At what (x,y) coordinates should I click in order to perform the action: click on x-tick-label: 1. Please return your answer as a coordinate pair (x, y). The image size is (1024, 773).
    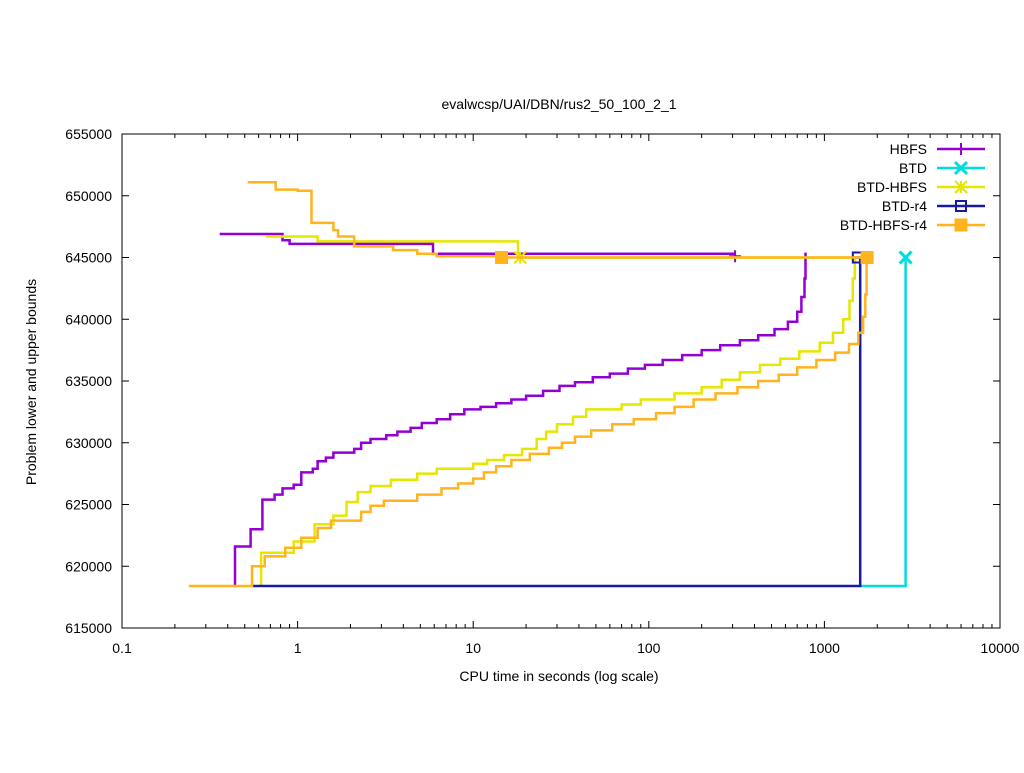
    Looking at the image, I should click on (298, 648).